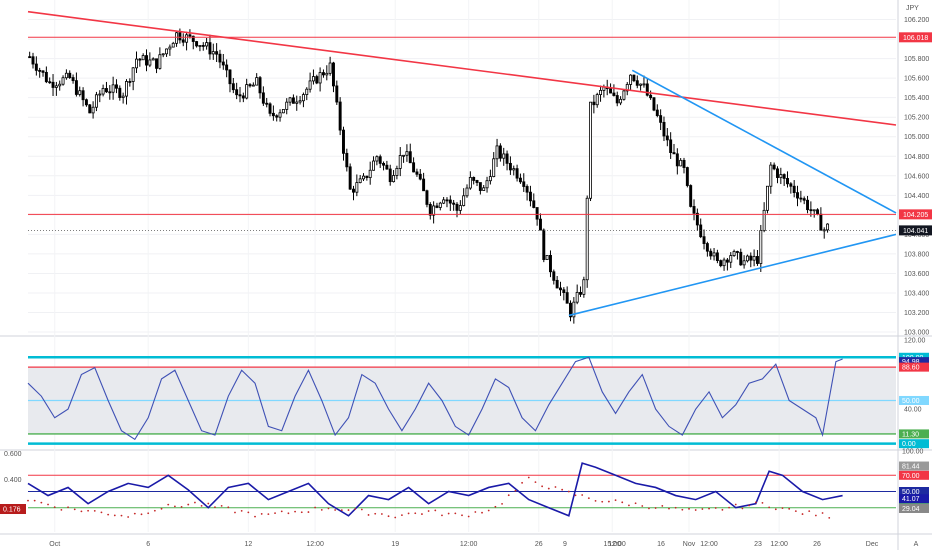  What do you see at coordinates (916, 293) in the screenshot?
I see `price-tick-label: 103.400` at bounding box center [916, 293].